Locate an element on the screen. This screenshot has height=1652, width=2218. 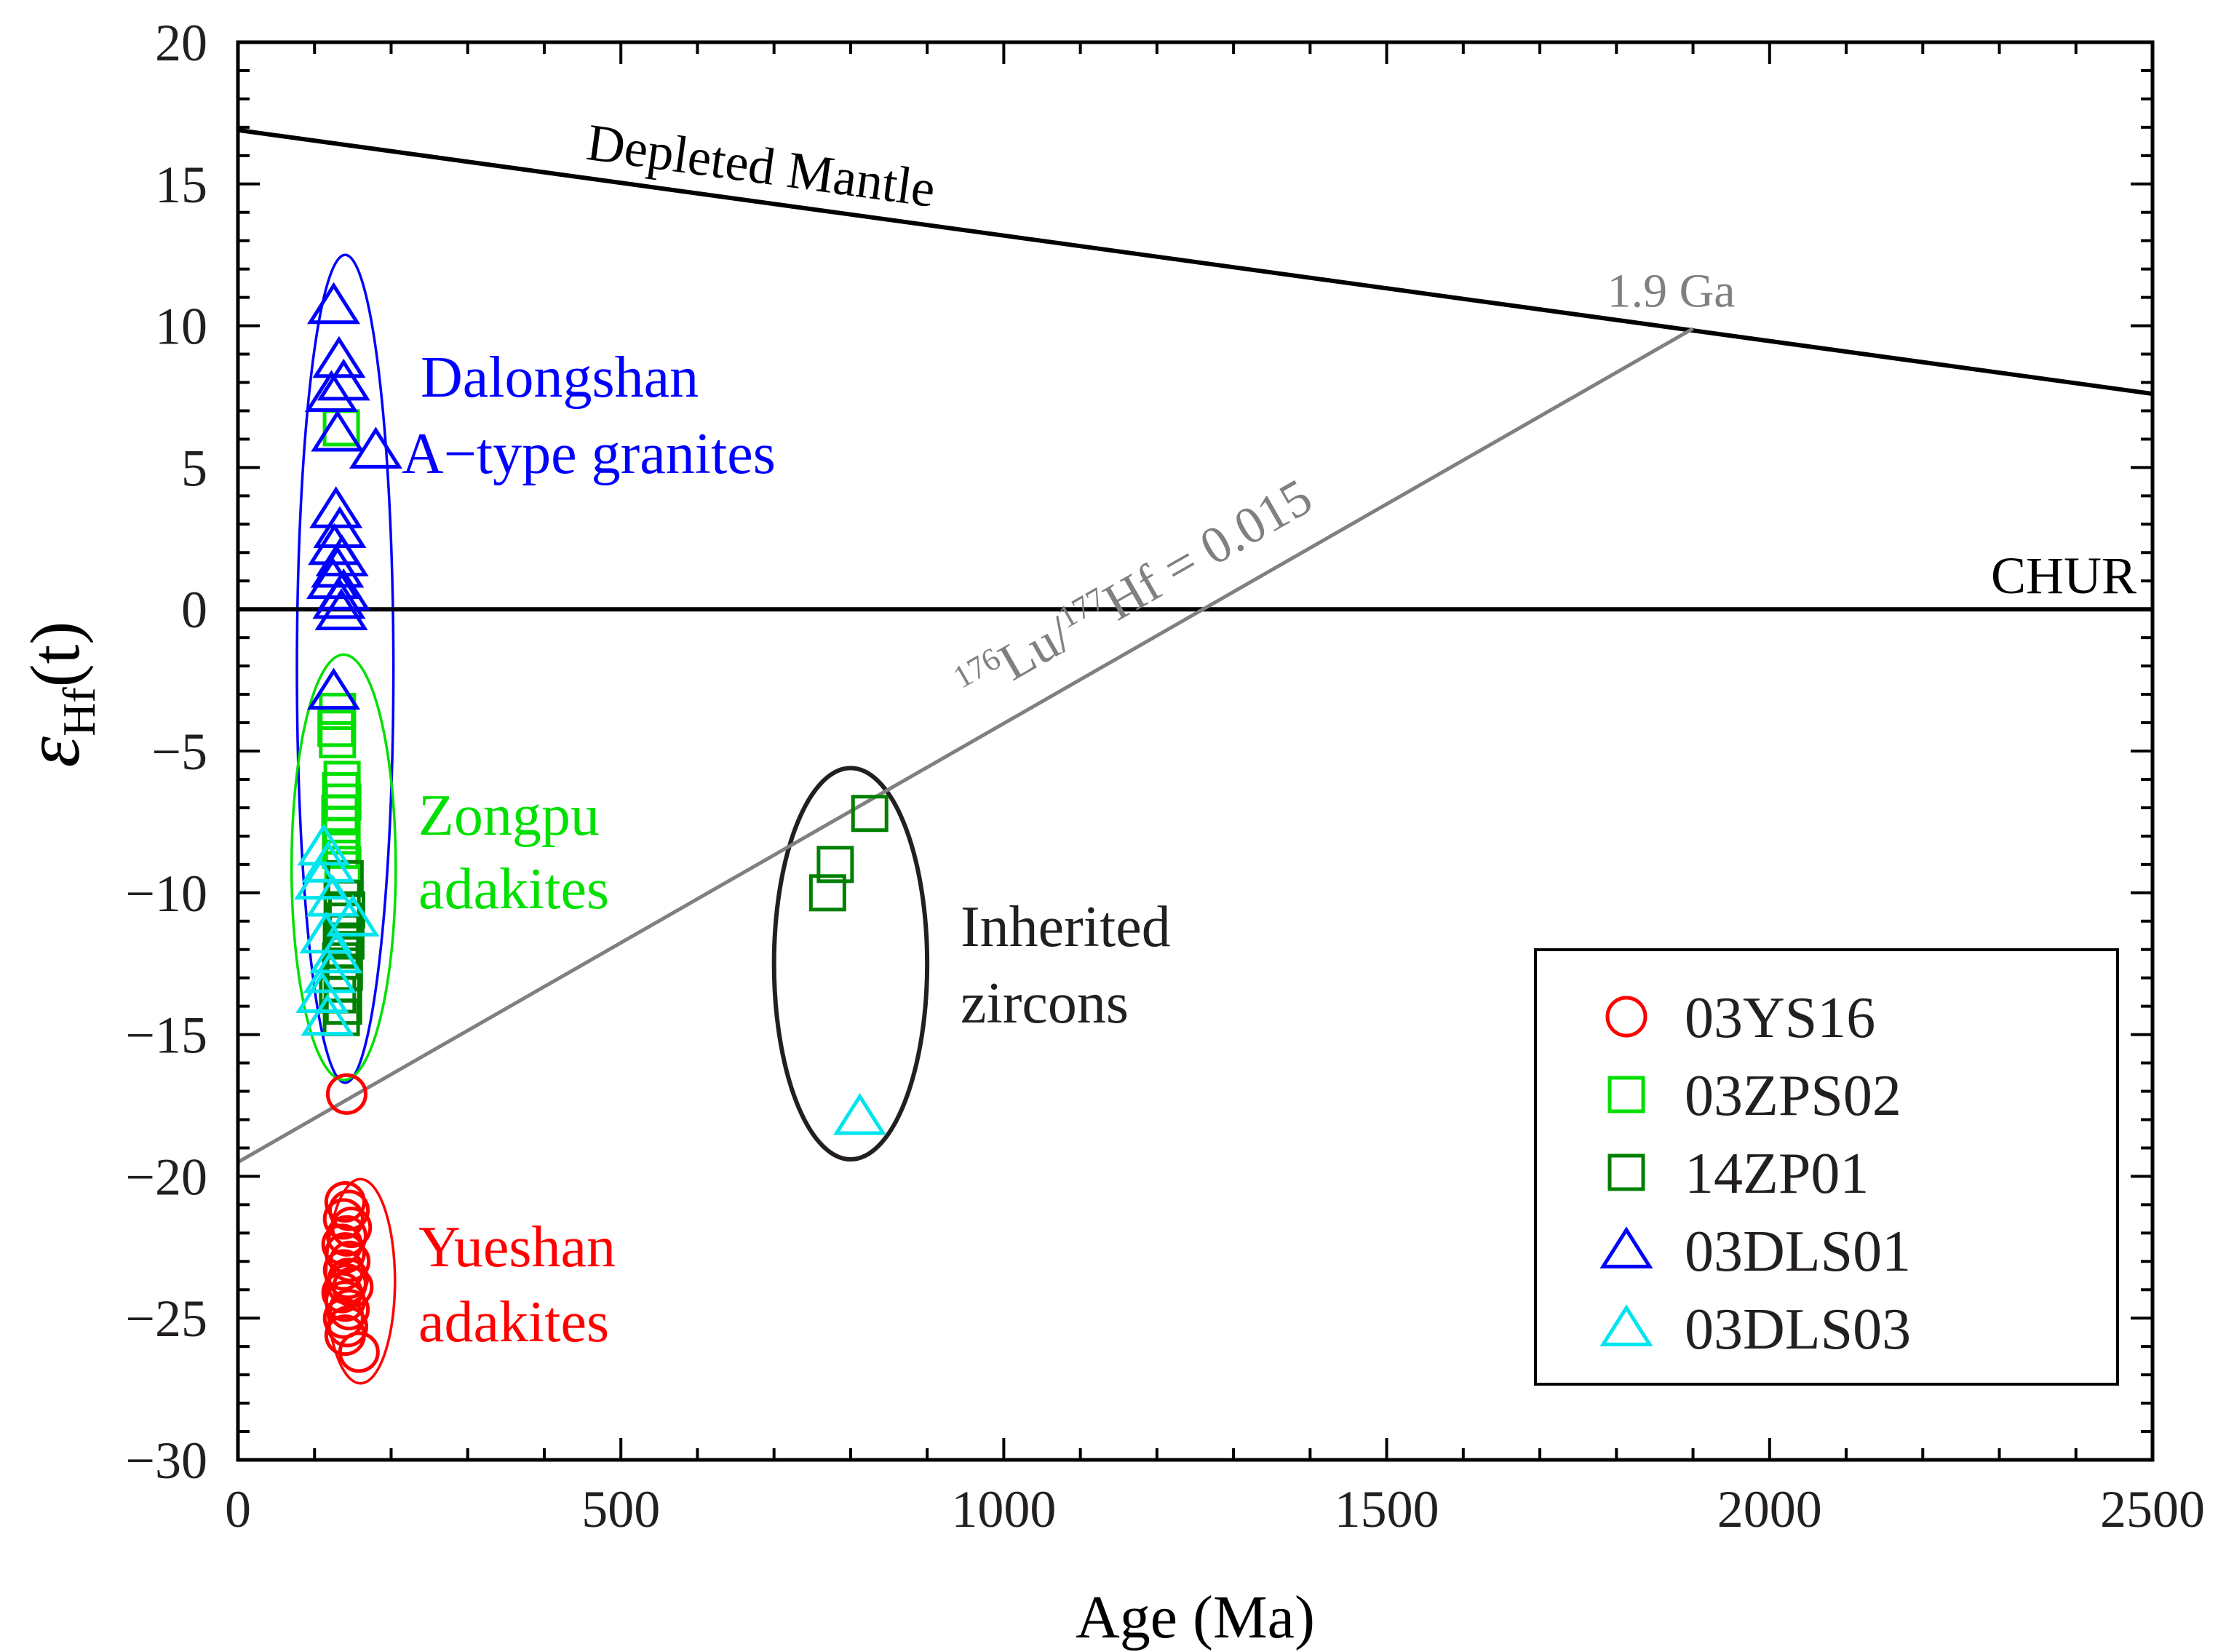
y-tick-label: 10 is located at coordinates (181, 327).